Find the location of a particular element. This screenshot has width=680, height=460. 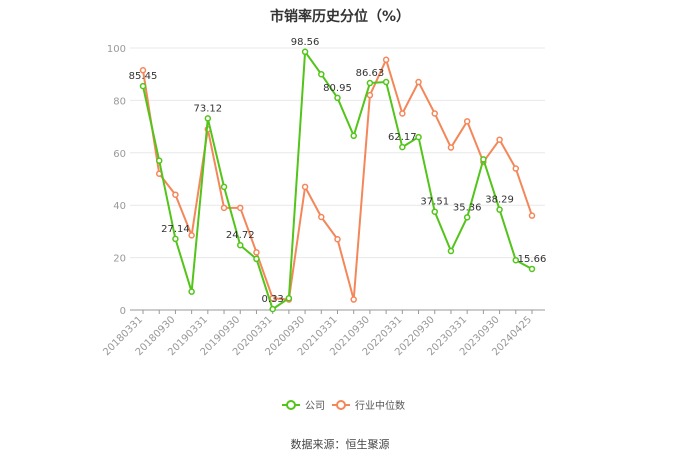

data-label: 38.29 is located at coordinates (499, 200).